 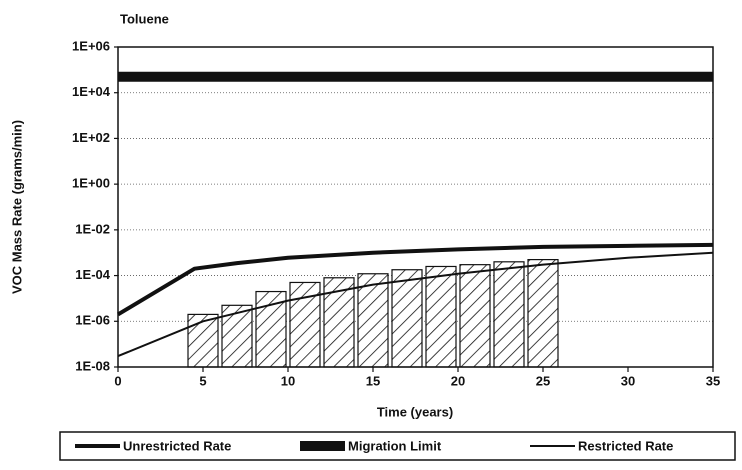 I want to click on y-tick-label: 1E-02, so click(x=92, y=228).